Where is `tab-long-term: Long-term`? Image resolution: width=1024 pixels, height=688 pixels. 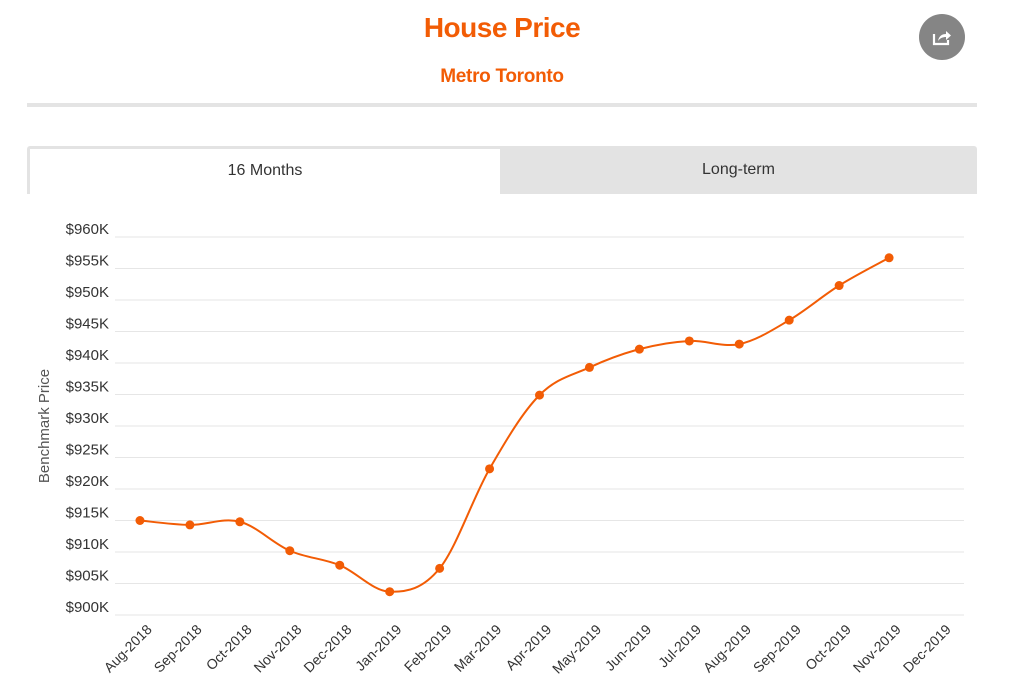 tab-long-term: Long-term is located at coordinates (738, 169).